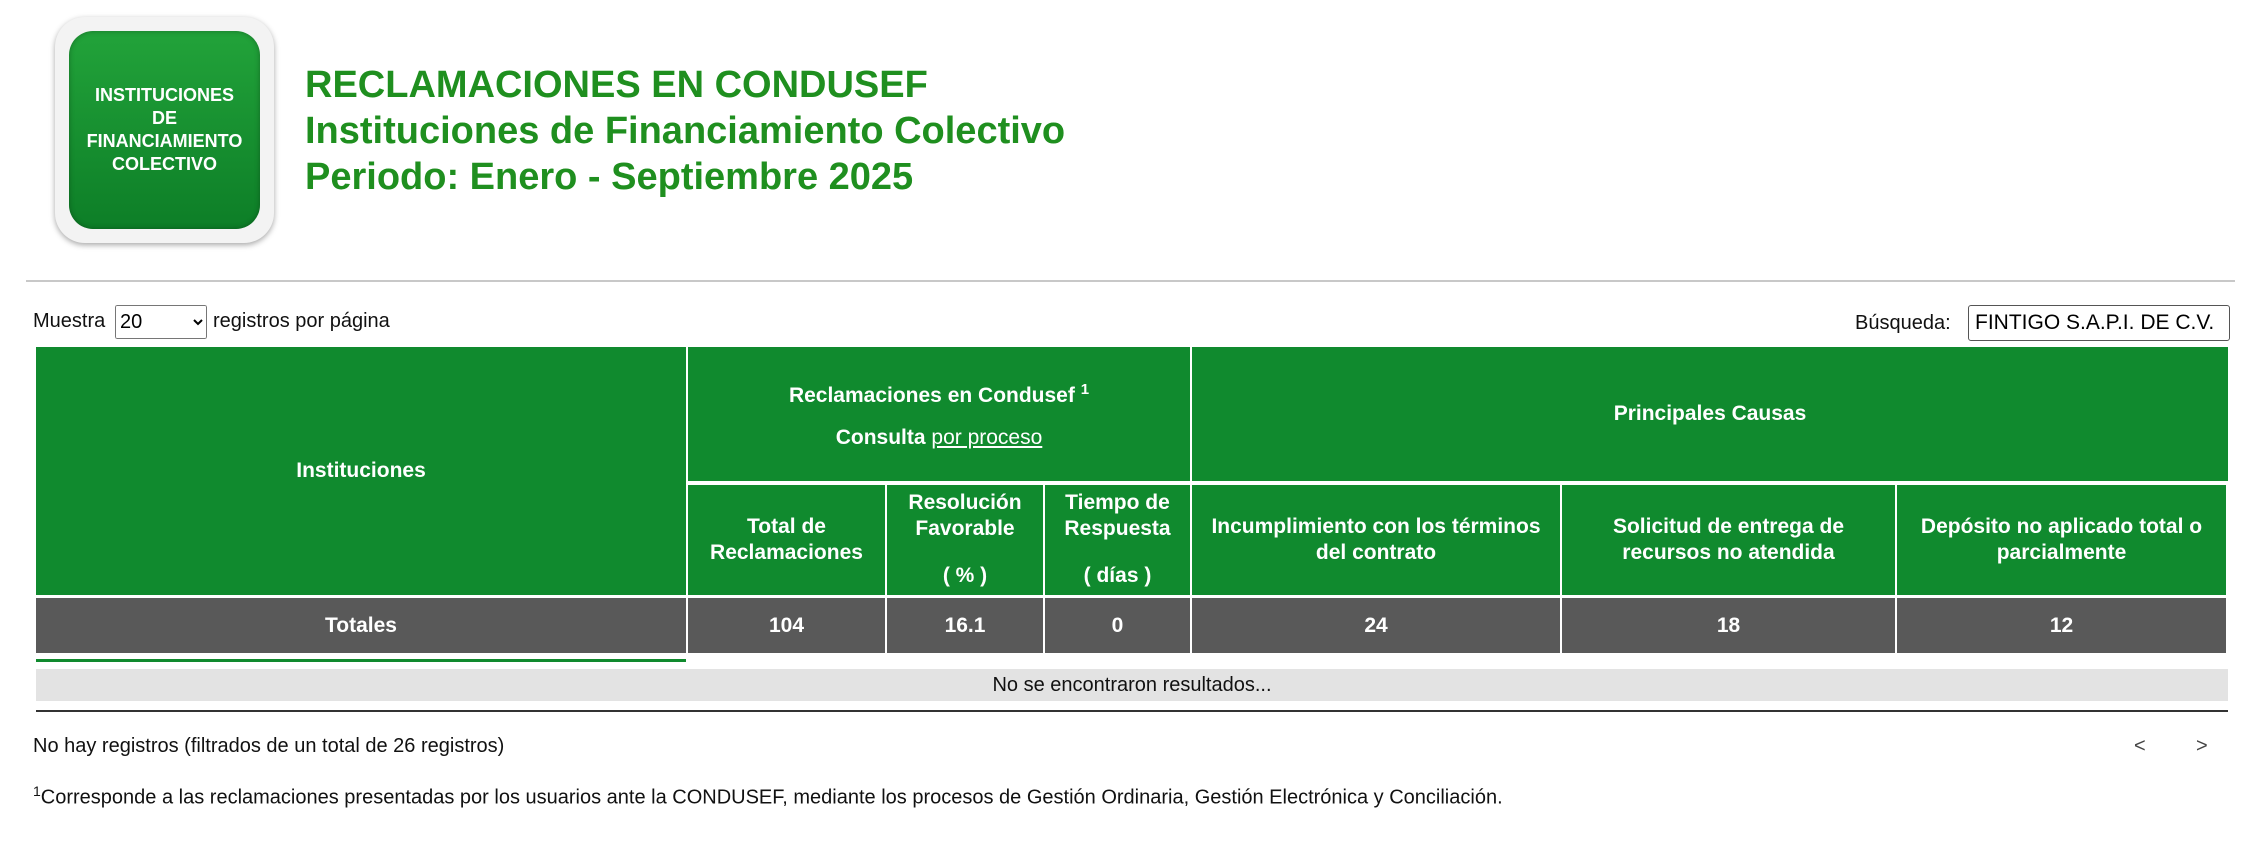 The image size is (2264, 849). Describe the element at coordinates (164, 118) in the screenshot. I see `logo-text: DE` at that location.